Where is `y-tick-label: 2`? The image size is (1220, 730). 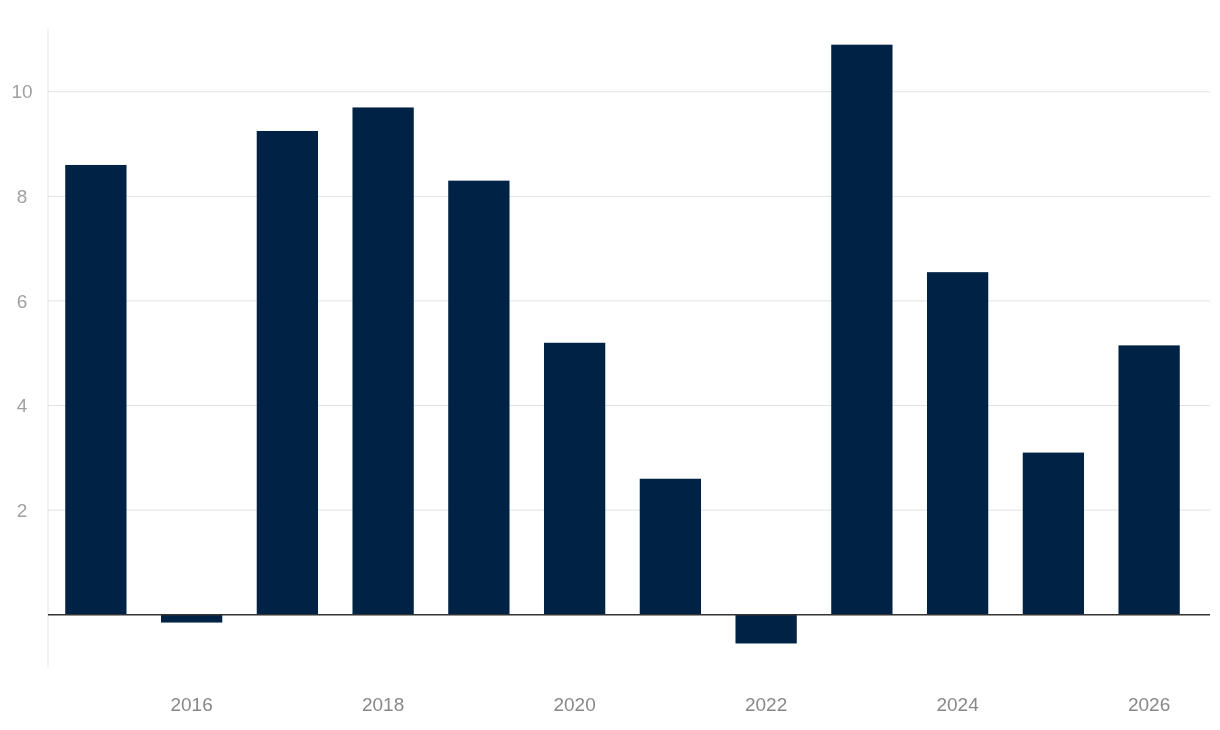
y-tick-label: 2 is located at coordinates (22, 510).